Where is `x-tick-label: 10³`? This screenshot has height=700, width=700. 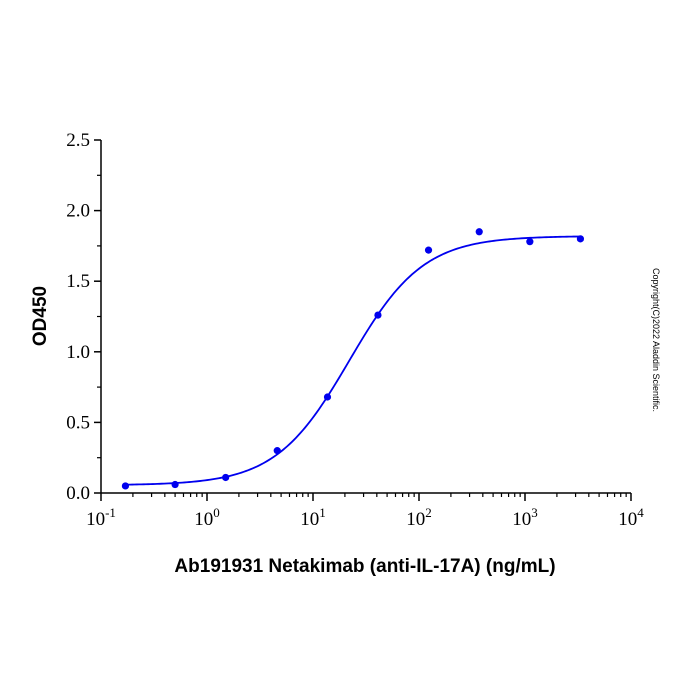
x-tick-label: 10³ is located at coordinates (525, 517).